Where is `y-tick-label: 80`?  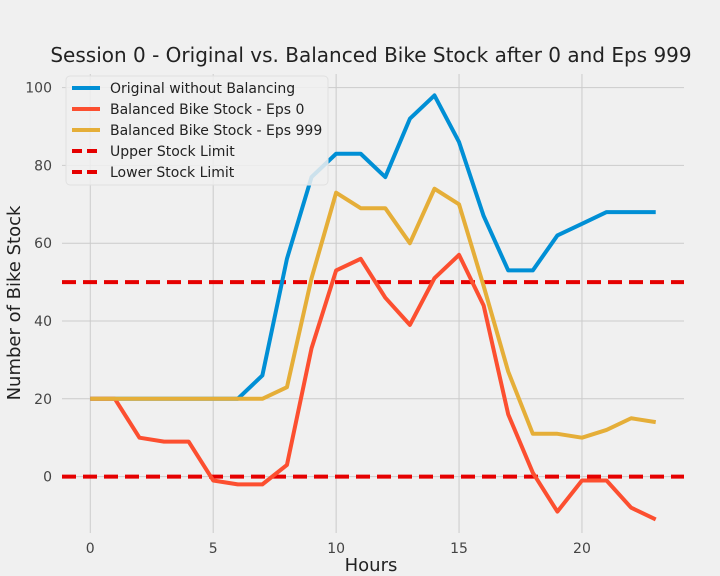 y-tick-label: 80 is located at coordinates (43, 166).